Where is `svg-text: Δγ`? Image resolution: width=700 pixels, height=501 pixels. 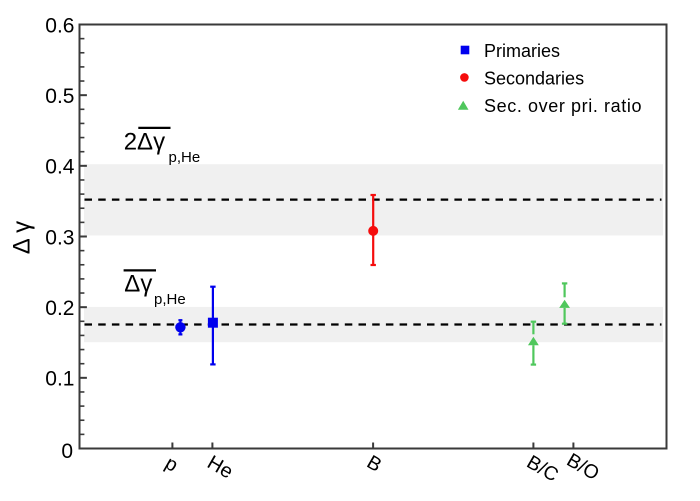 svg-text: Δγ is located at coordinates (138, 283).